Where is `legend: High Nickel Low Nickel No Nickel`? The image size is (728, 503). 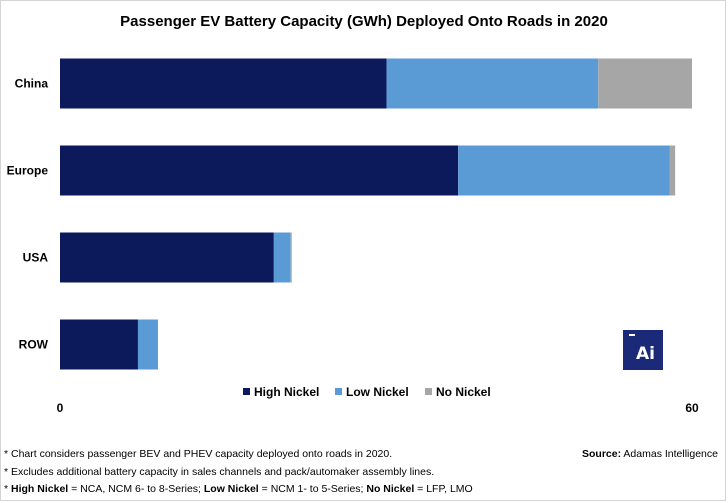 legend: High Nickel Low Nickel No Nickel is located at coordinates (367, 392).